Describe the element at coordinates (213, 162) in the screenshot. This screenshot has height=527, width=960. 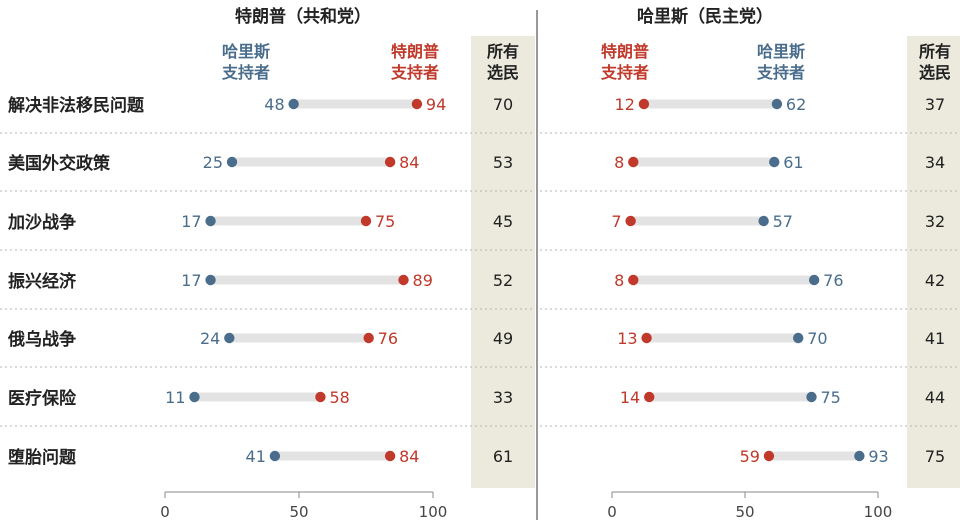
I see `value-label: 25` at that location.